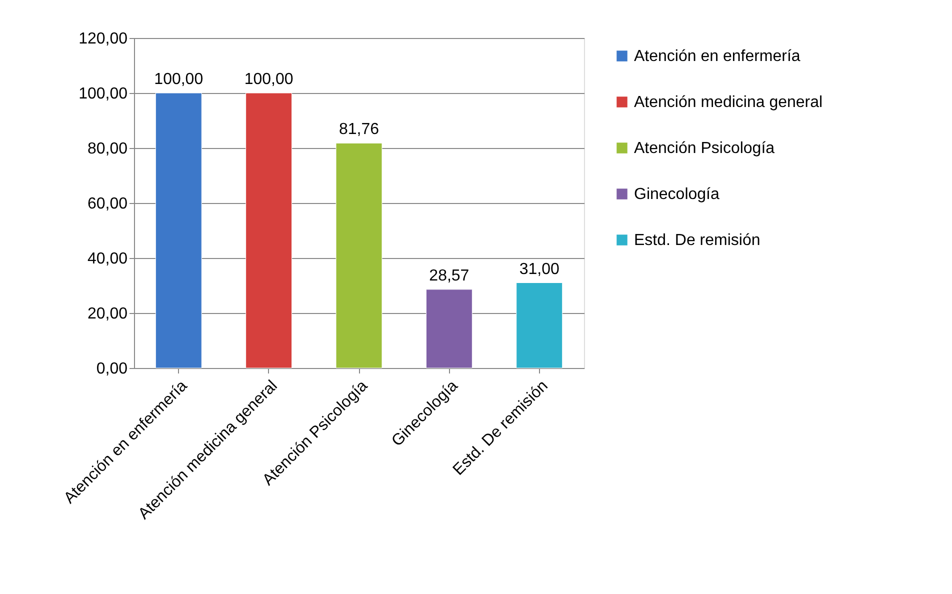 The image size is (952, 594). Describe the element at coordinates (728, 102) in the screenshot. I see `legend-label: Atención medicina general` at that location.